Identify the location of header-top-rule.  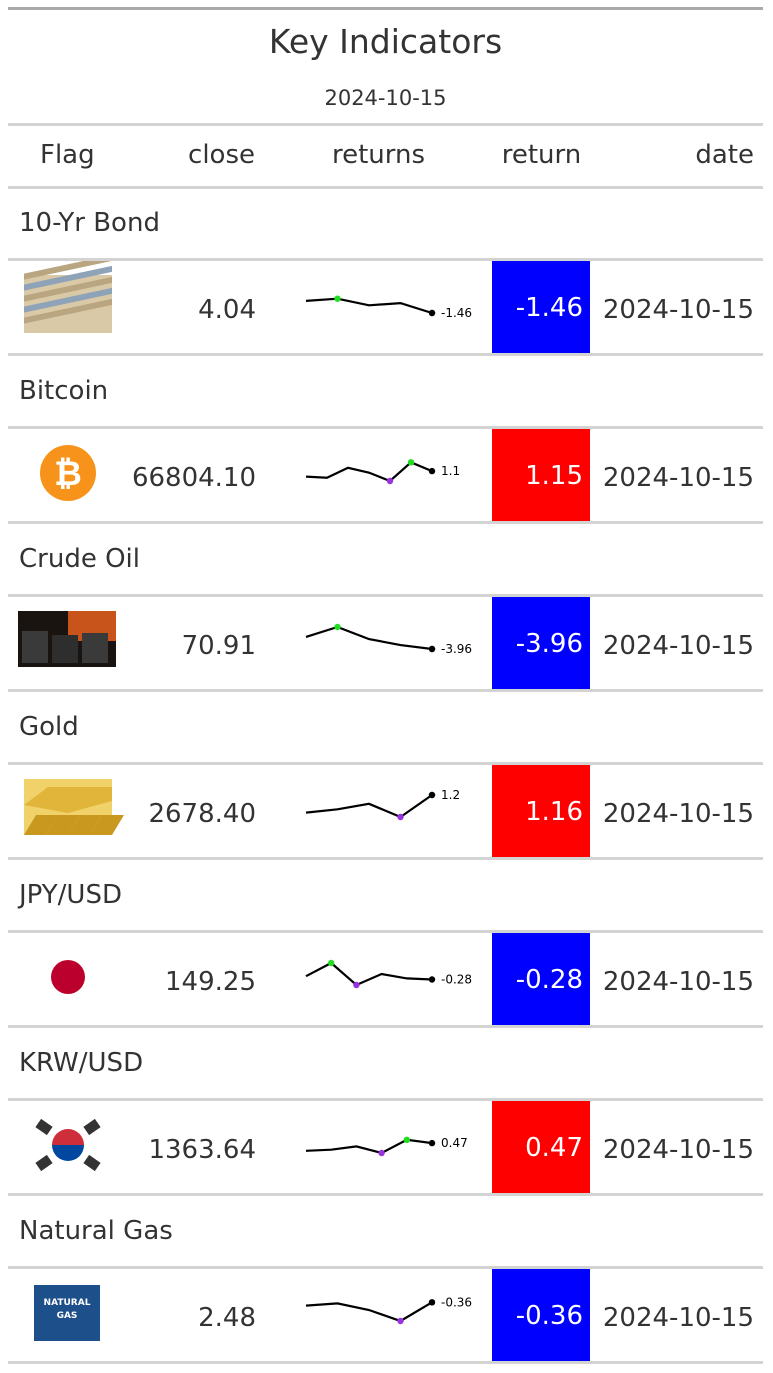
(385, 124).